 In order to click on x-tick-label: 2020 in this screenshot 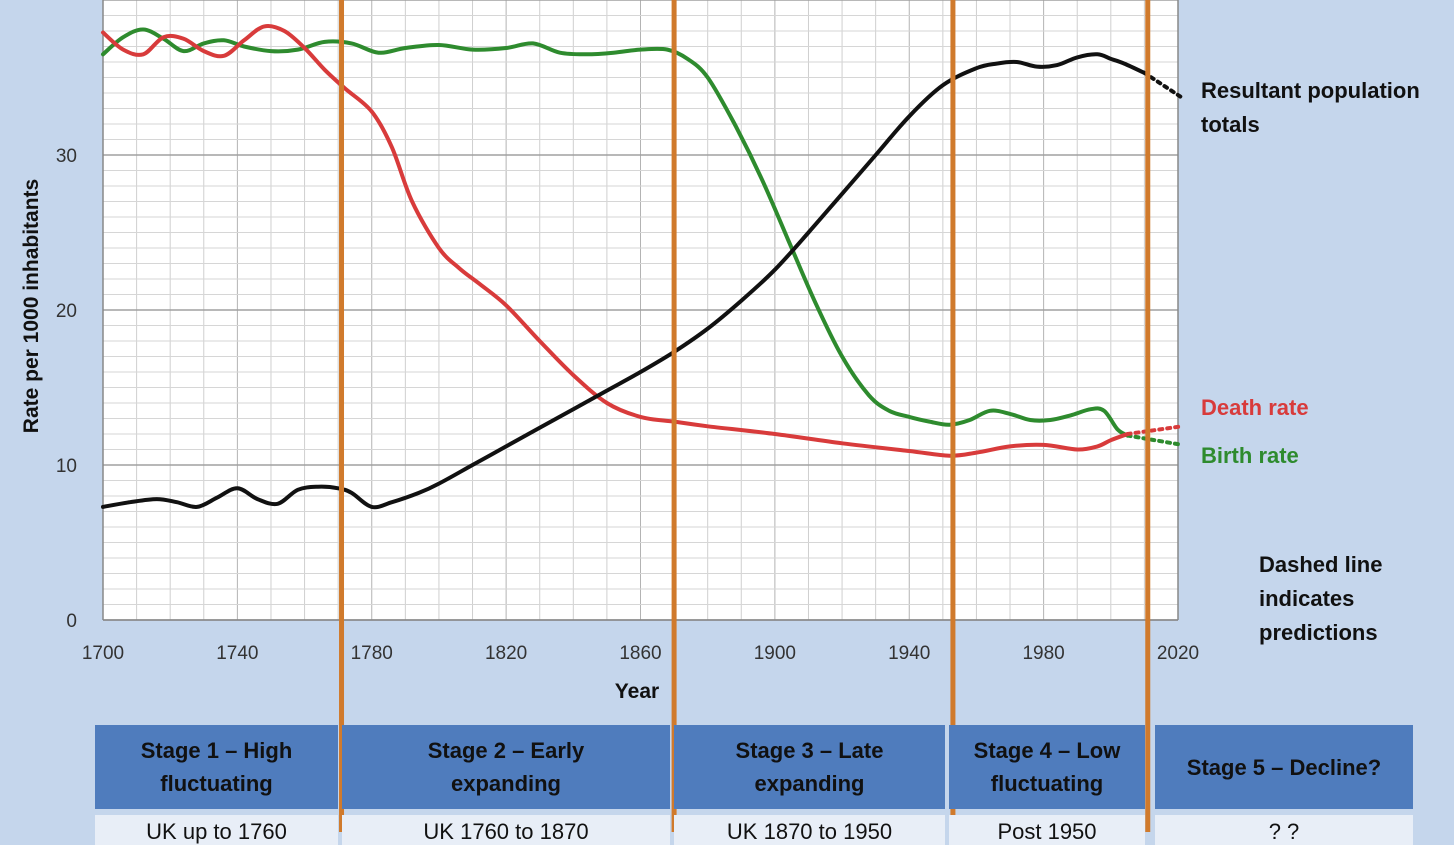, I will do `click(1178, 653)`.